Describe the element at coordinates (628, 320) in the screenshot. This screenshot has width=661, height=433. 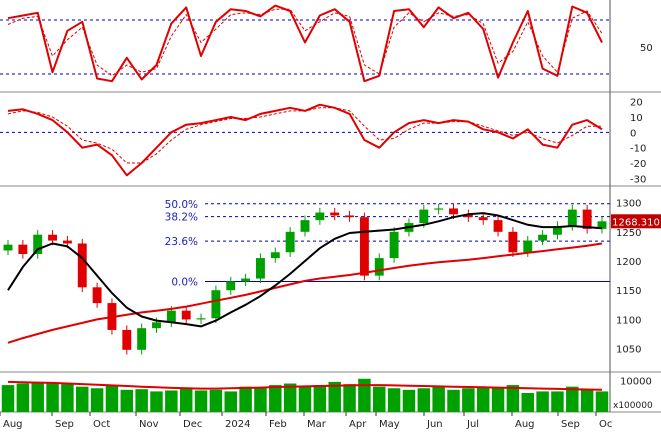
I see `price-y-tick: 1100` at that location.